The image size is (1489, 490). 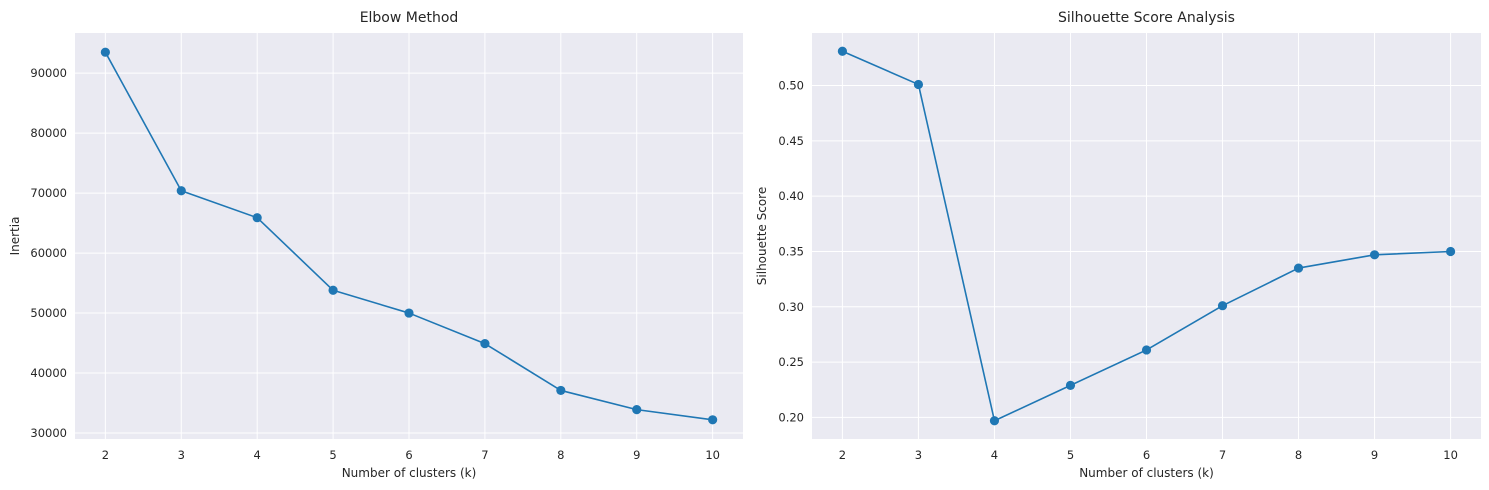 What do you see at coordinates (48, 313) in the screenshot?
I see `elbow-y-tick-label: 50000` at bounding box center [48, 313].